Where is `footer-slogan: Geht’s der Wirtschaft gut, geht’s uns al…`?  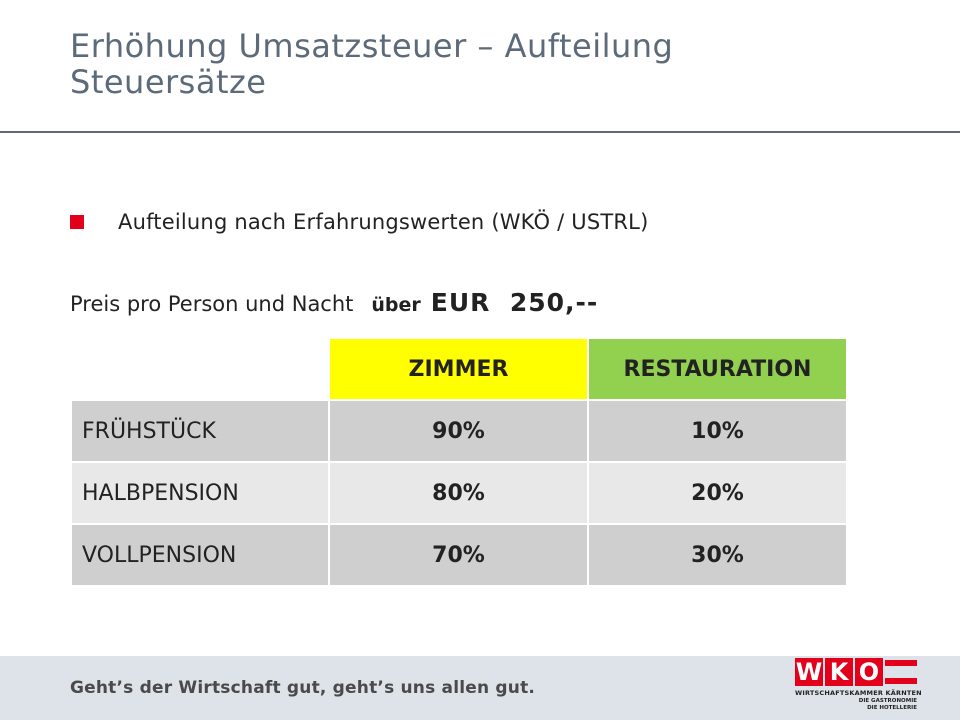 footer-slogan: Geht’s der Wirtschaft gut, geht’s uns al… is located at coordinates (303, 688).